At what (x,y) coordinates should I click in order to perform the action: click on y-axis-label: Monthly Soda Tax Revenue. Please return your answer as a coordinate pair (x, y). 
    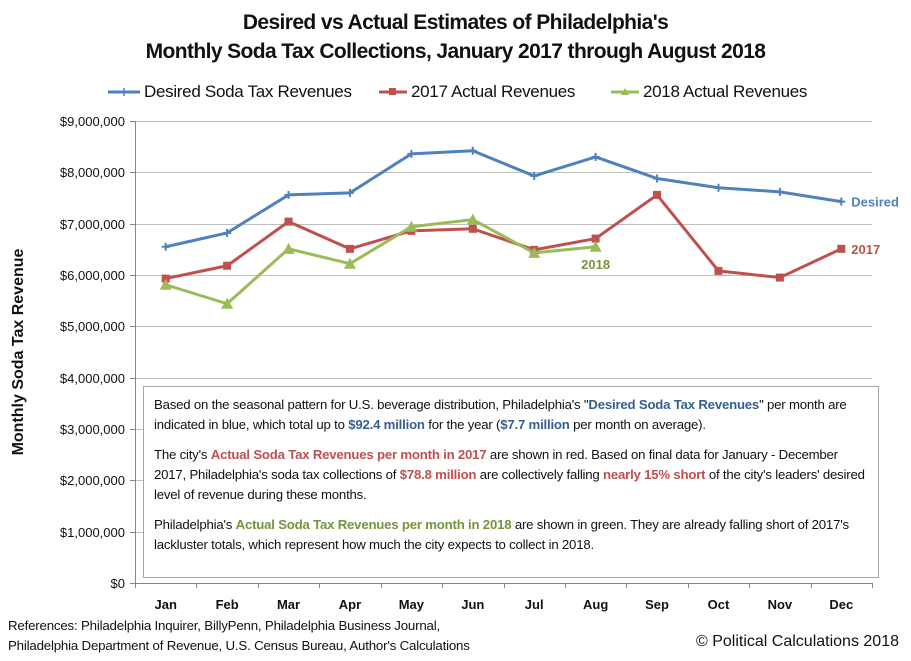
    Looking at the image, I should click on (18, 352).